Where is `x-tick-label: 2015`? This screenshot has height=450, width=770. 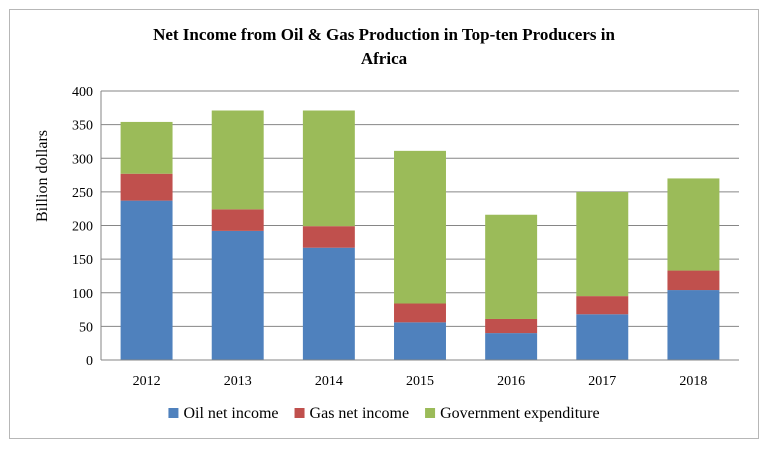
x-tick-label: 2015 is located at coordinates (420, 381).